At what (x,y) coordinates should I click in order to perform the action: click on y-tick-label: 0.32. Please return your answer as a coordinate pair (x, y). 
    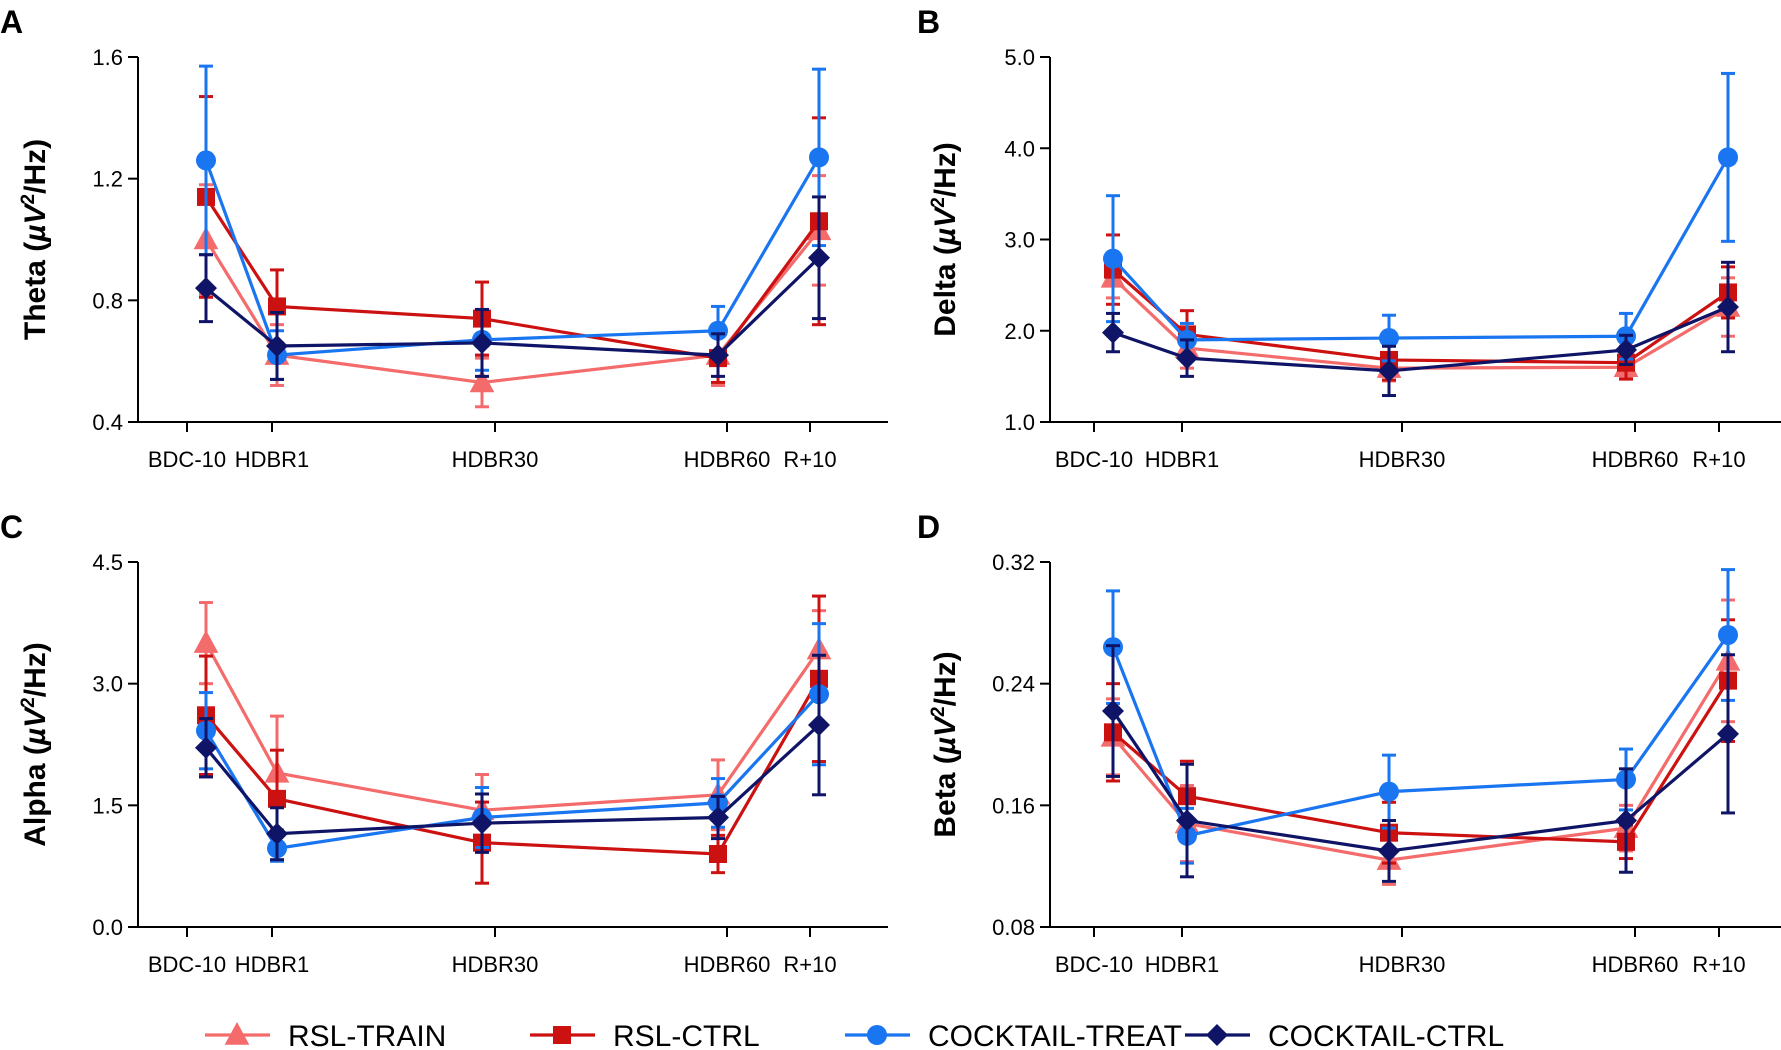
    Looking at the image, I should click on (1013, 562).